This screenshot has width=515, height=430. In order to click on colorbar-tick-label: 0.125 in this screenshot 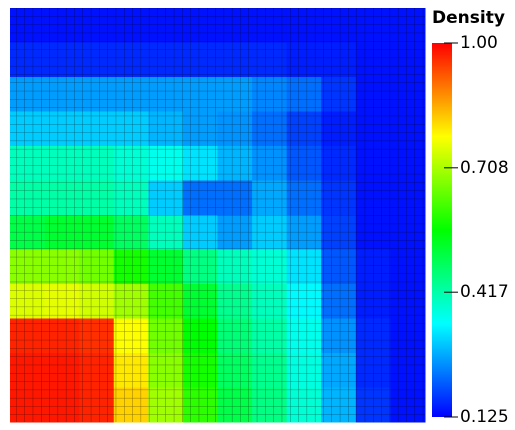, I will do `click(484, 417)`.